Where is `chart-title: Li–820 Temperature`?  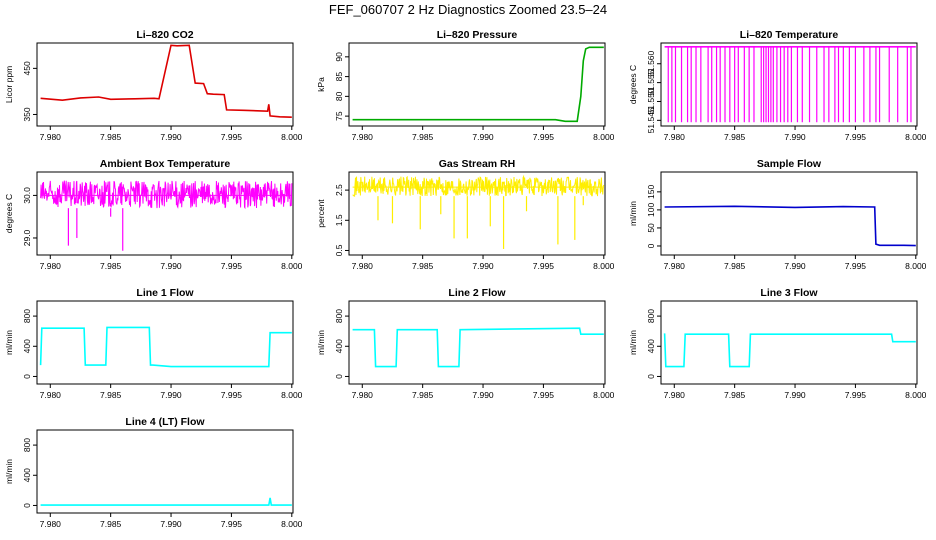
chart-title: Li–820 Temperature is located at coordinates (789, 35).